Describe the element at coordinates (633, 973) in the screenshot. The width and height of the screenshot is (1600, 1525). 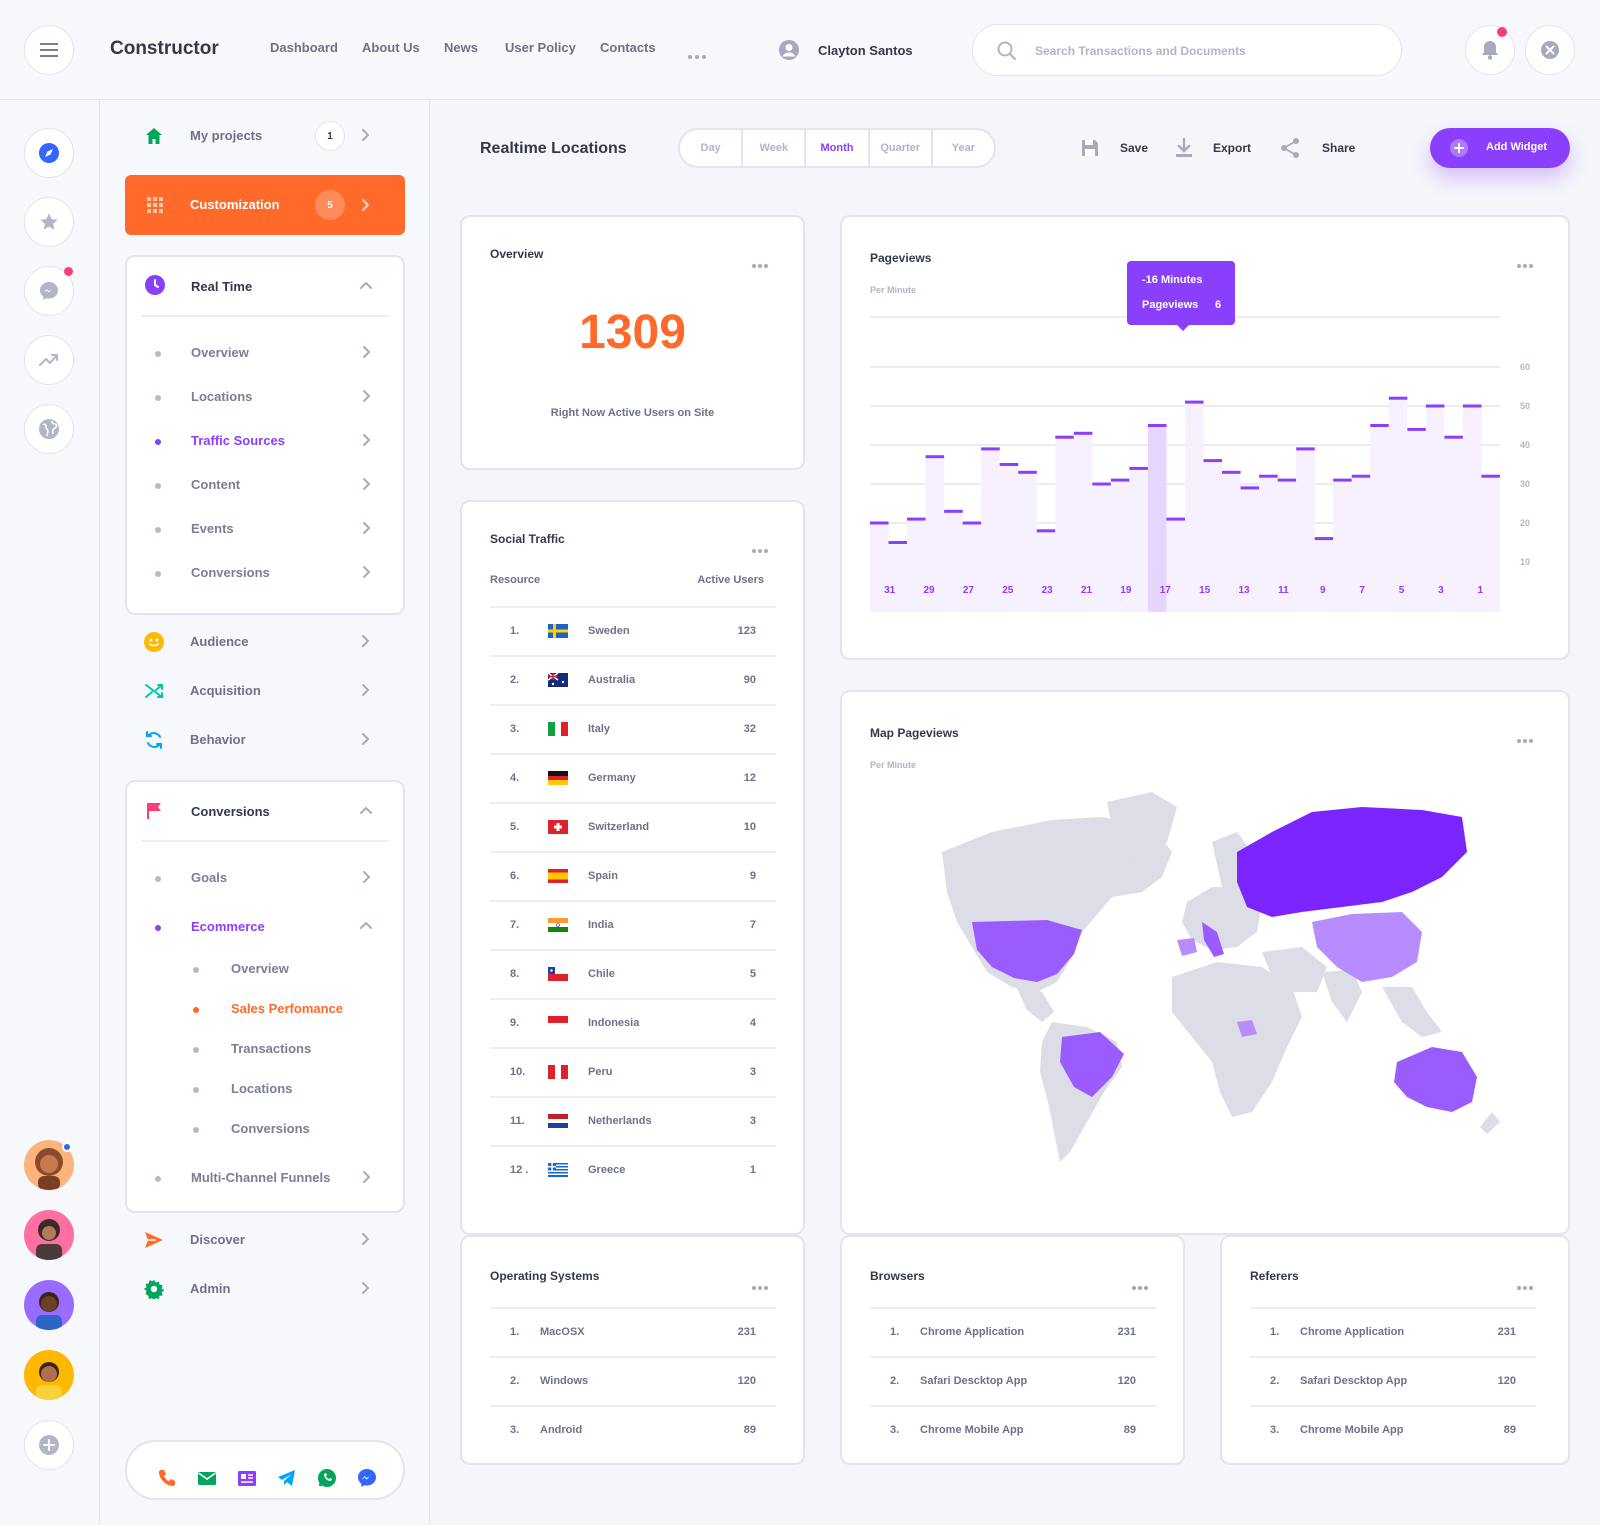
I see `table-row: 8. Chile 5` at that location.